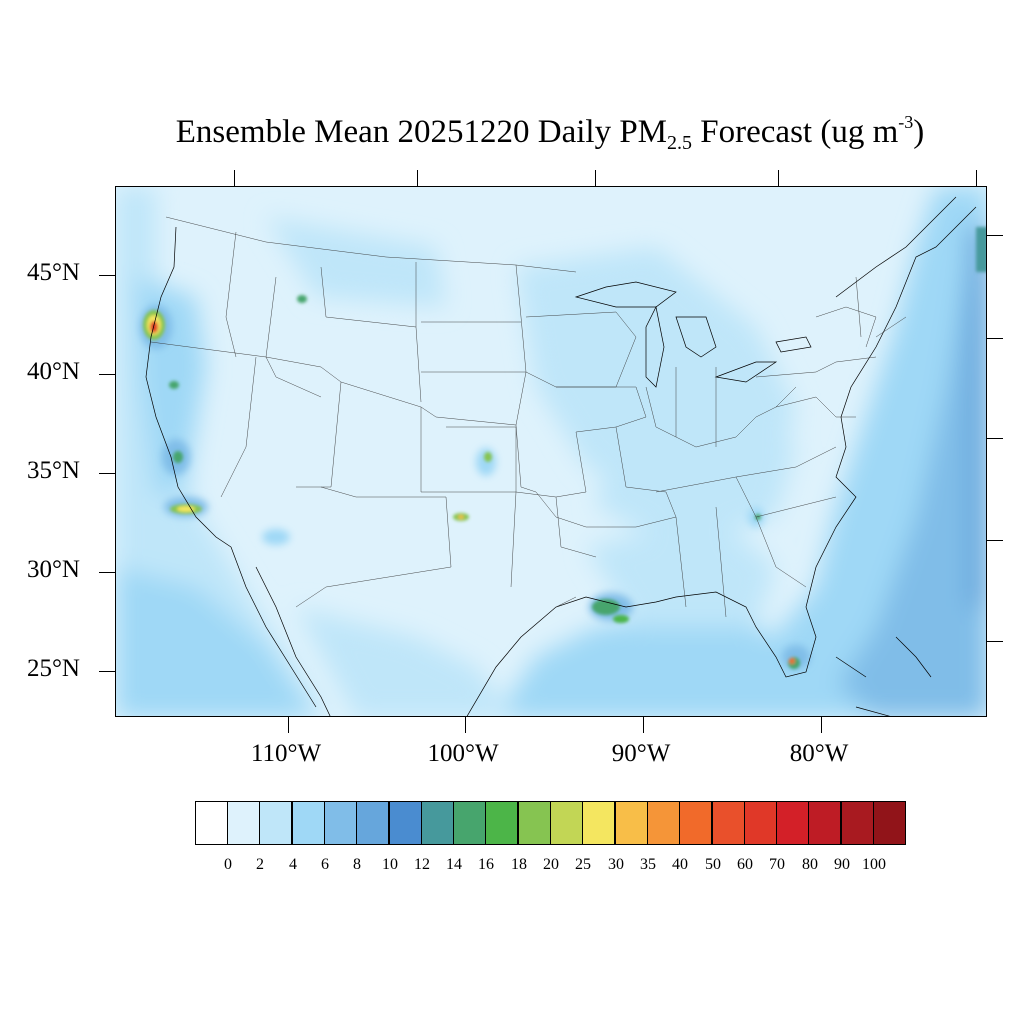 The width and height of the screenshot is (1024, 1024). Describe the element at coordinates (713, 864) in the screenshot. I see `legend-label: 50` at that location.